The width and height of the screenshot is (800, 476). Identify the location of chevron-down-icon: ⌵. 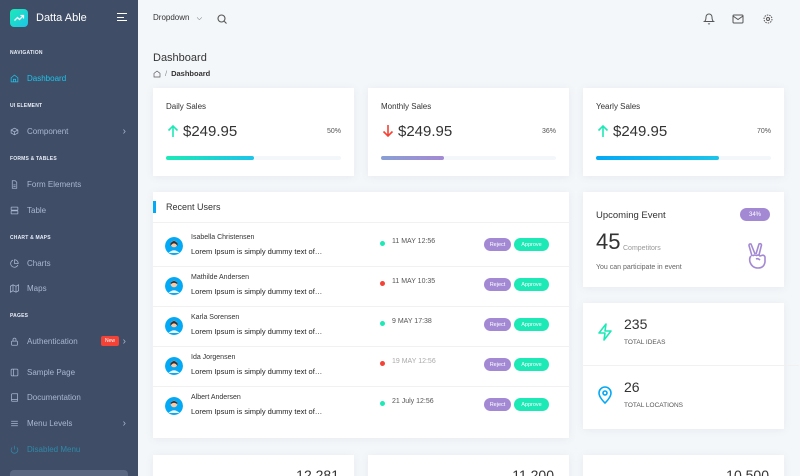
(199, 18).